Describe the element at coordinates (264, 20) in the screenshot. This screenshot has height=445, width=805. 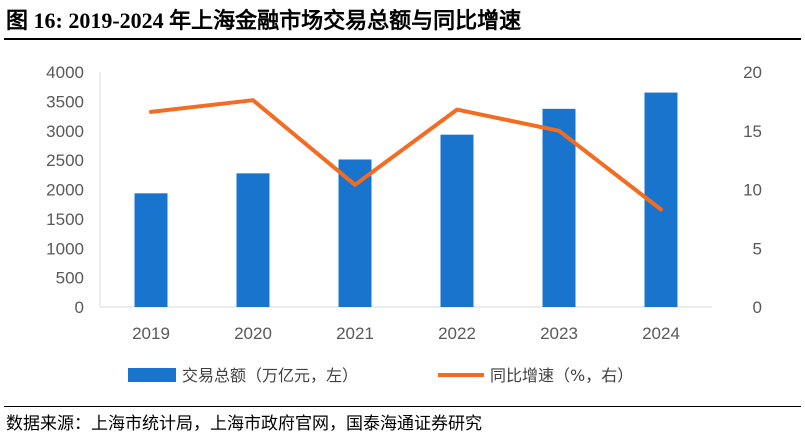
I see `figure-title: 图 16: 2019-2024 年上海金融市场交易总额与同比增速` at that location.